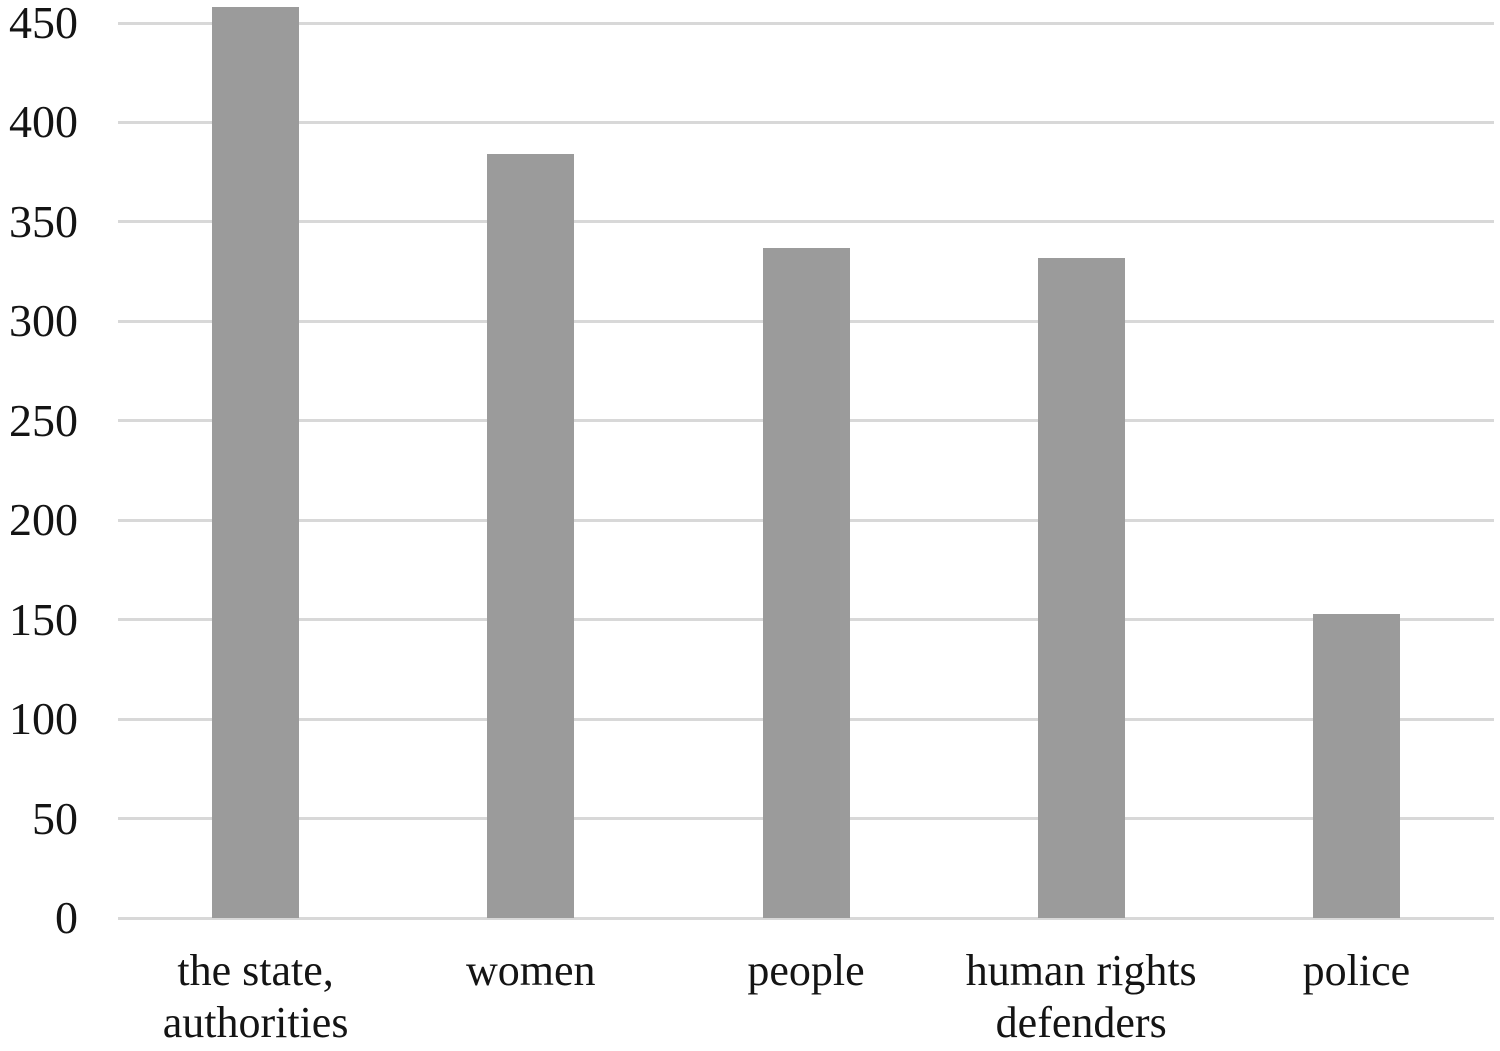 The image size is (1500, 1051). Describe the element at coordinates (43, 520) in the screenshot. I see `y-axis-tick-label-200: 200` at that location.